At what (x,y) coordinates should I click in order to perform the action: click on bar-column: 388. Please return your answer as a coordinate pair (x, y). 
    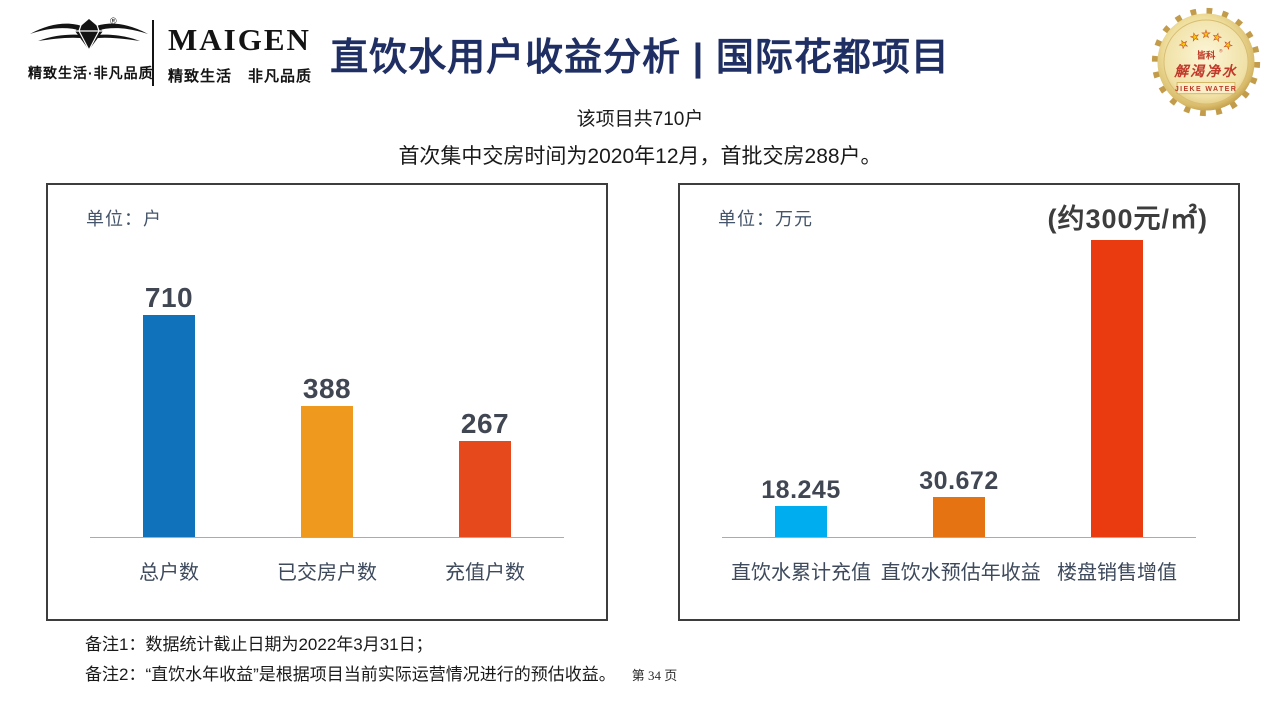
    Looking at the image, I should click on (327, 454).